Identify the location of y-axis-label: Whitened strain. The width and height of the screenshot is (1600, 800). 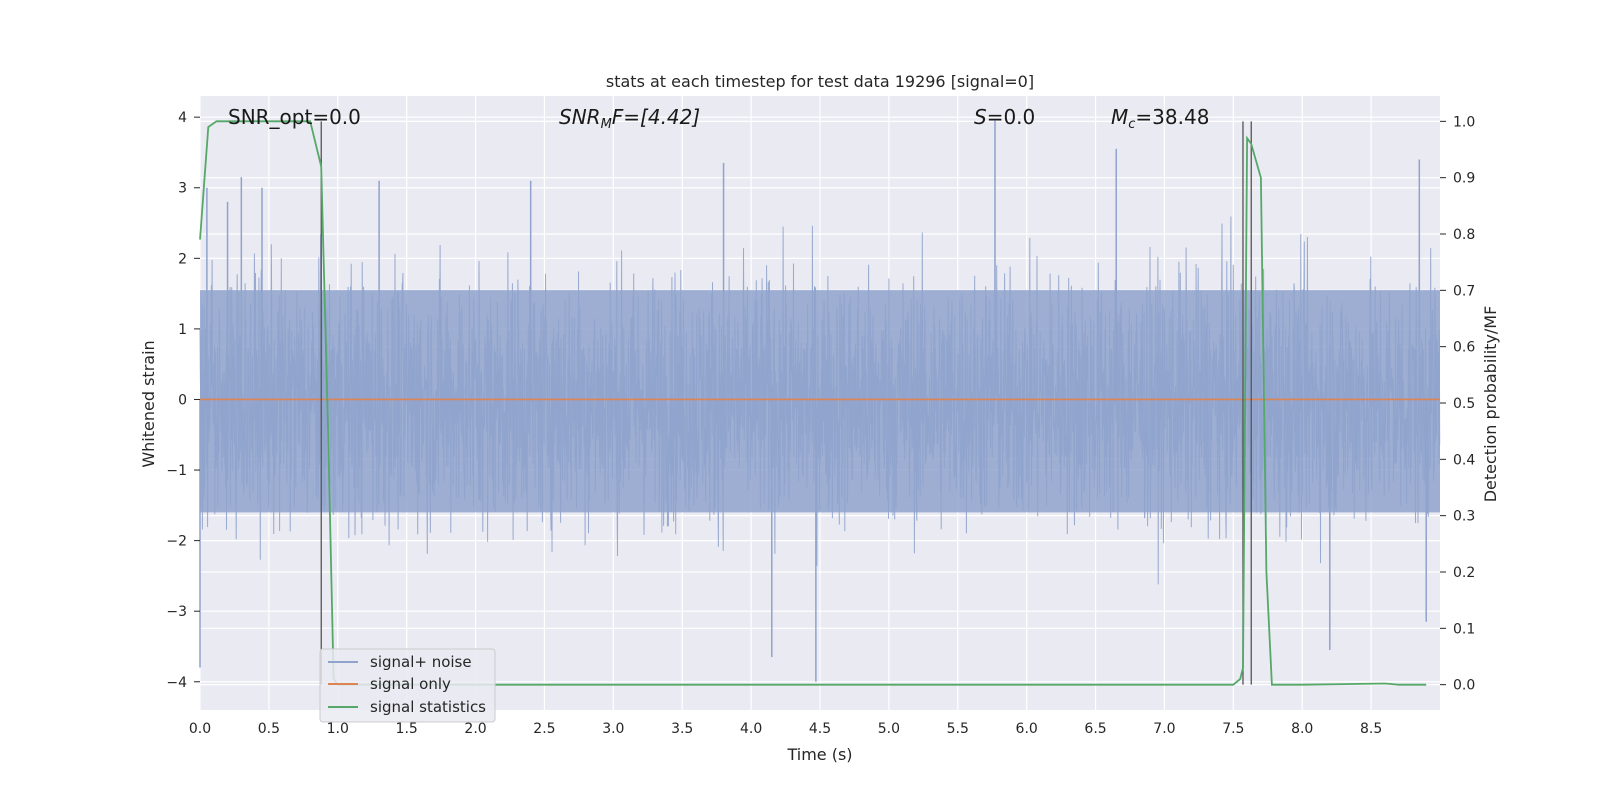
(148, 403).